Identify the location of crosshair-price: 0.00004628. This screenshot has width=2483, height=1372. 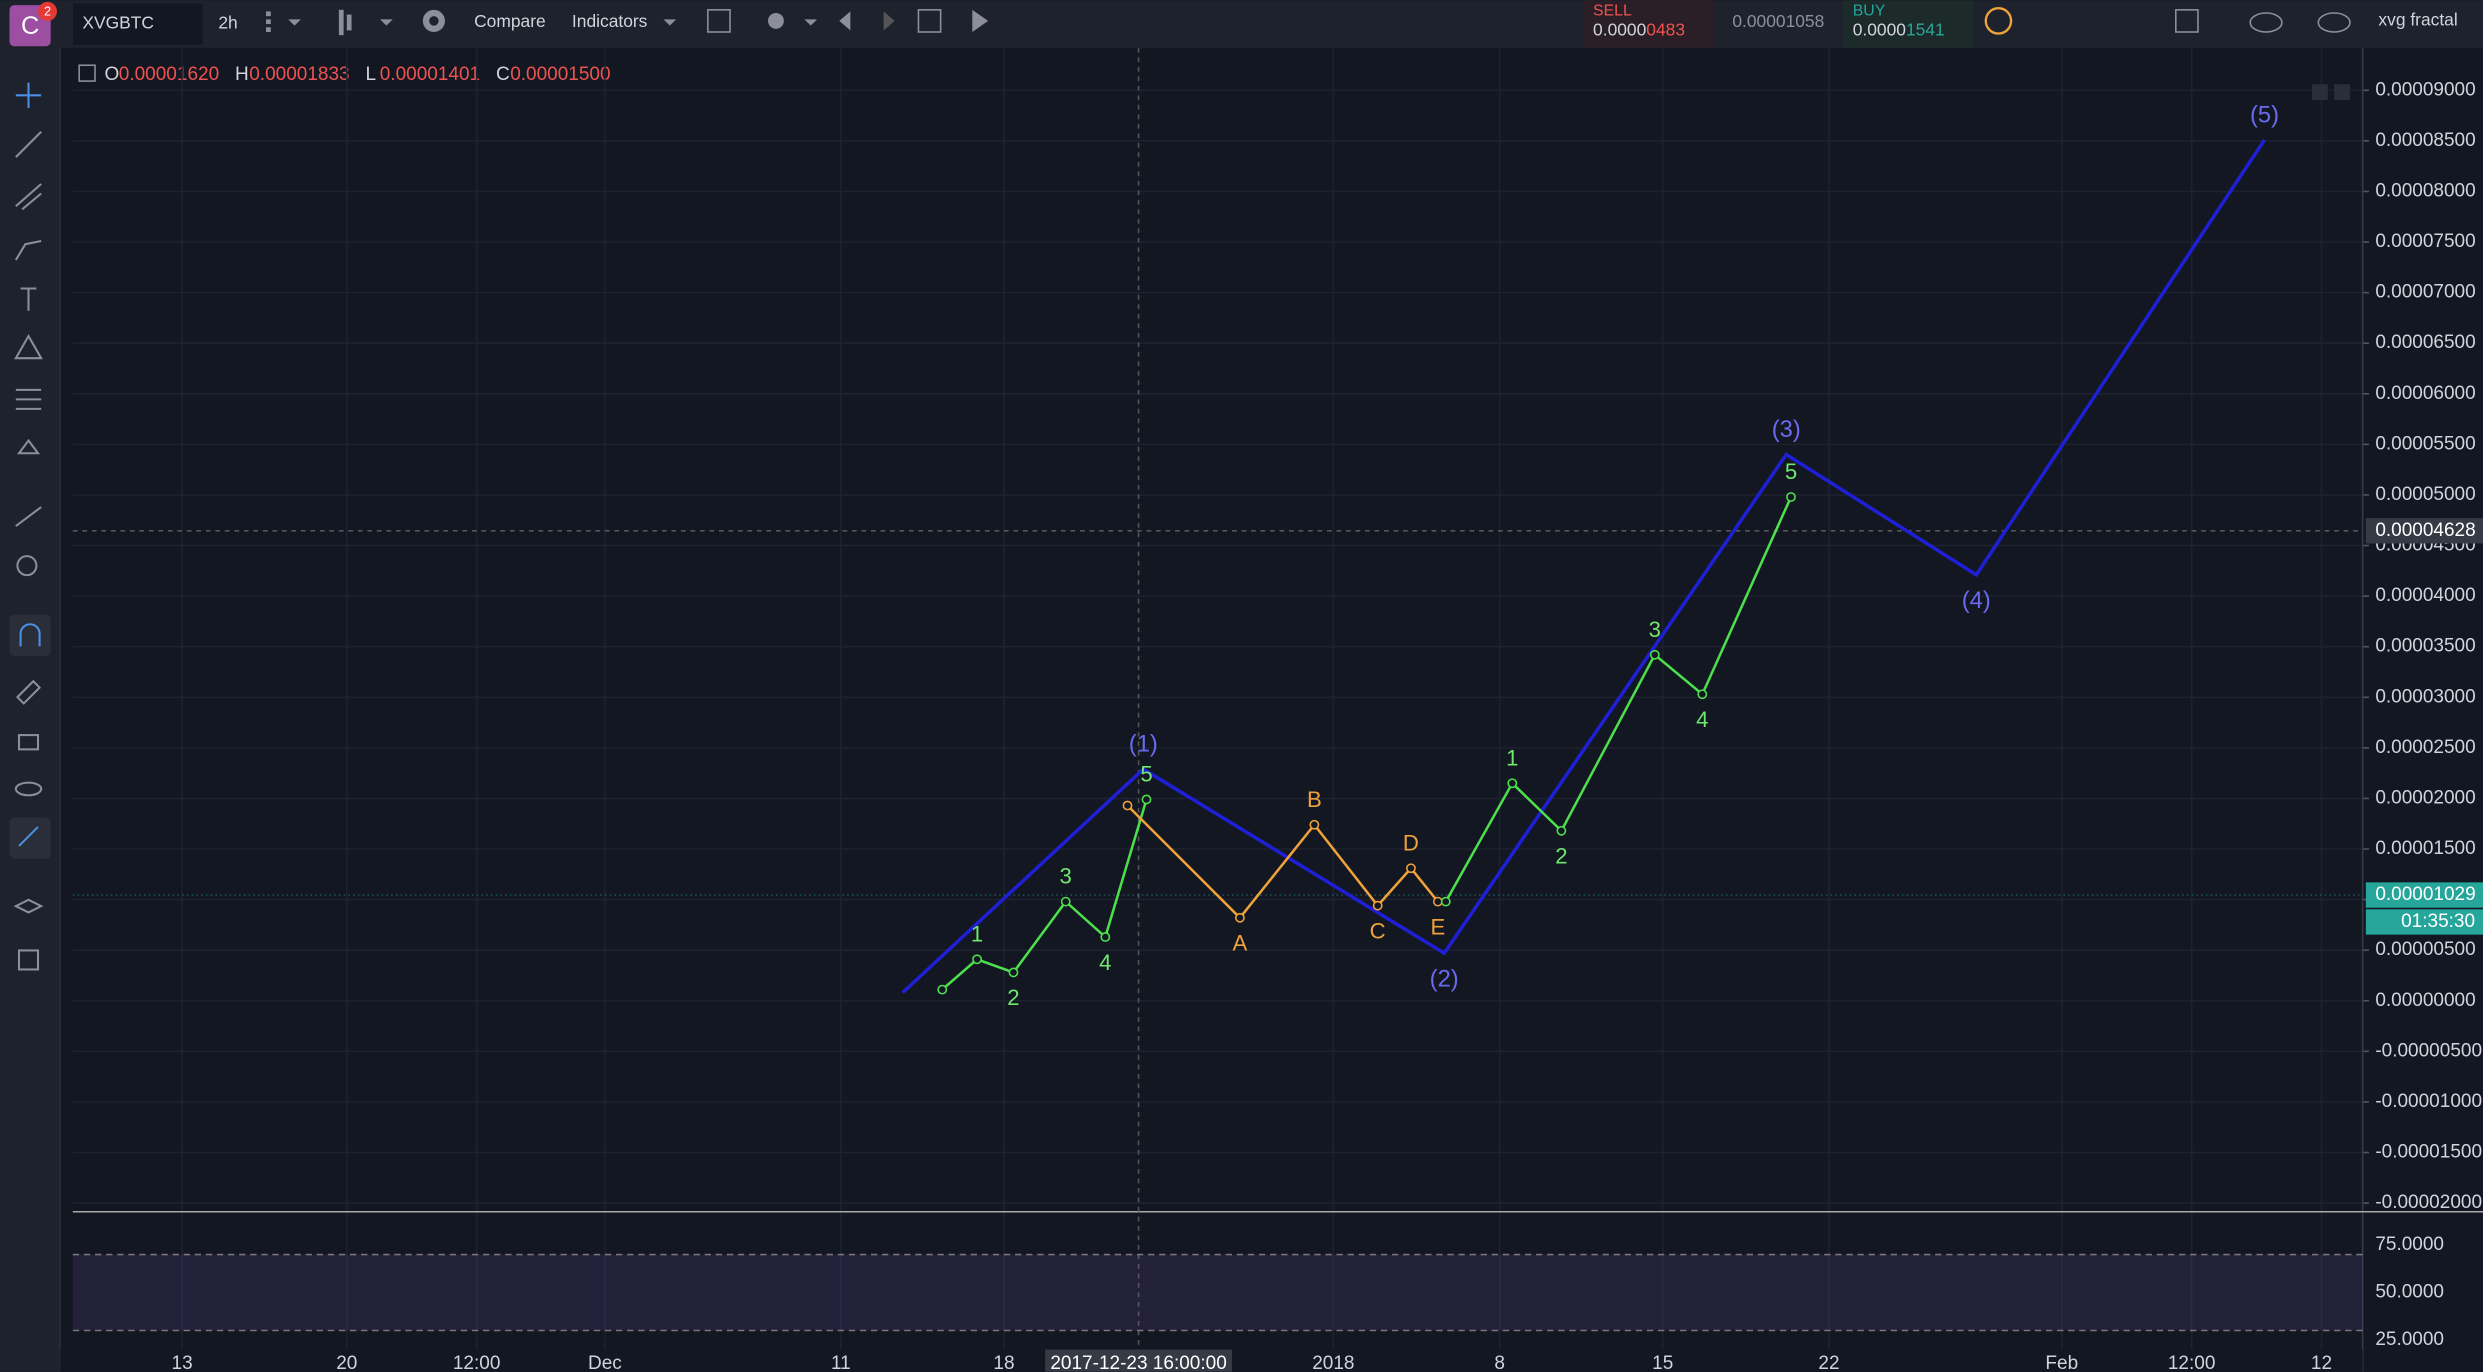
(2425, 530).